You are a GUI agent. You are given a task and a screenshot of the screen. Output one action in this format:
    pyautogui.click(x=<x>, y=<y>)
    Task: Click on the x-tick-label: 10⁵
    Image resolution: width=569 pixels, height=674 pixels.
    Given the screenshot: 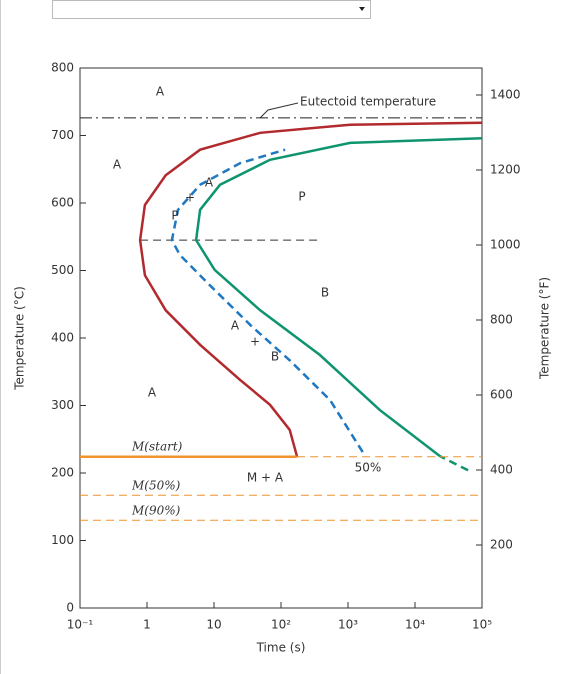 What is the action you would take?
    pyautogui.click(x=482, y=625)
    